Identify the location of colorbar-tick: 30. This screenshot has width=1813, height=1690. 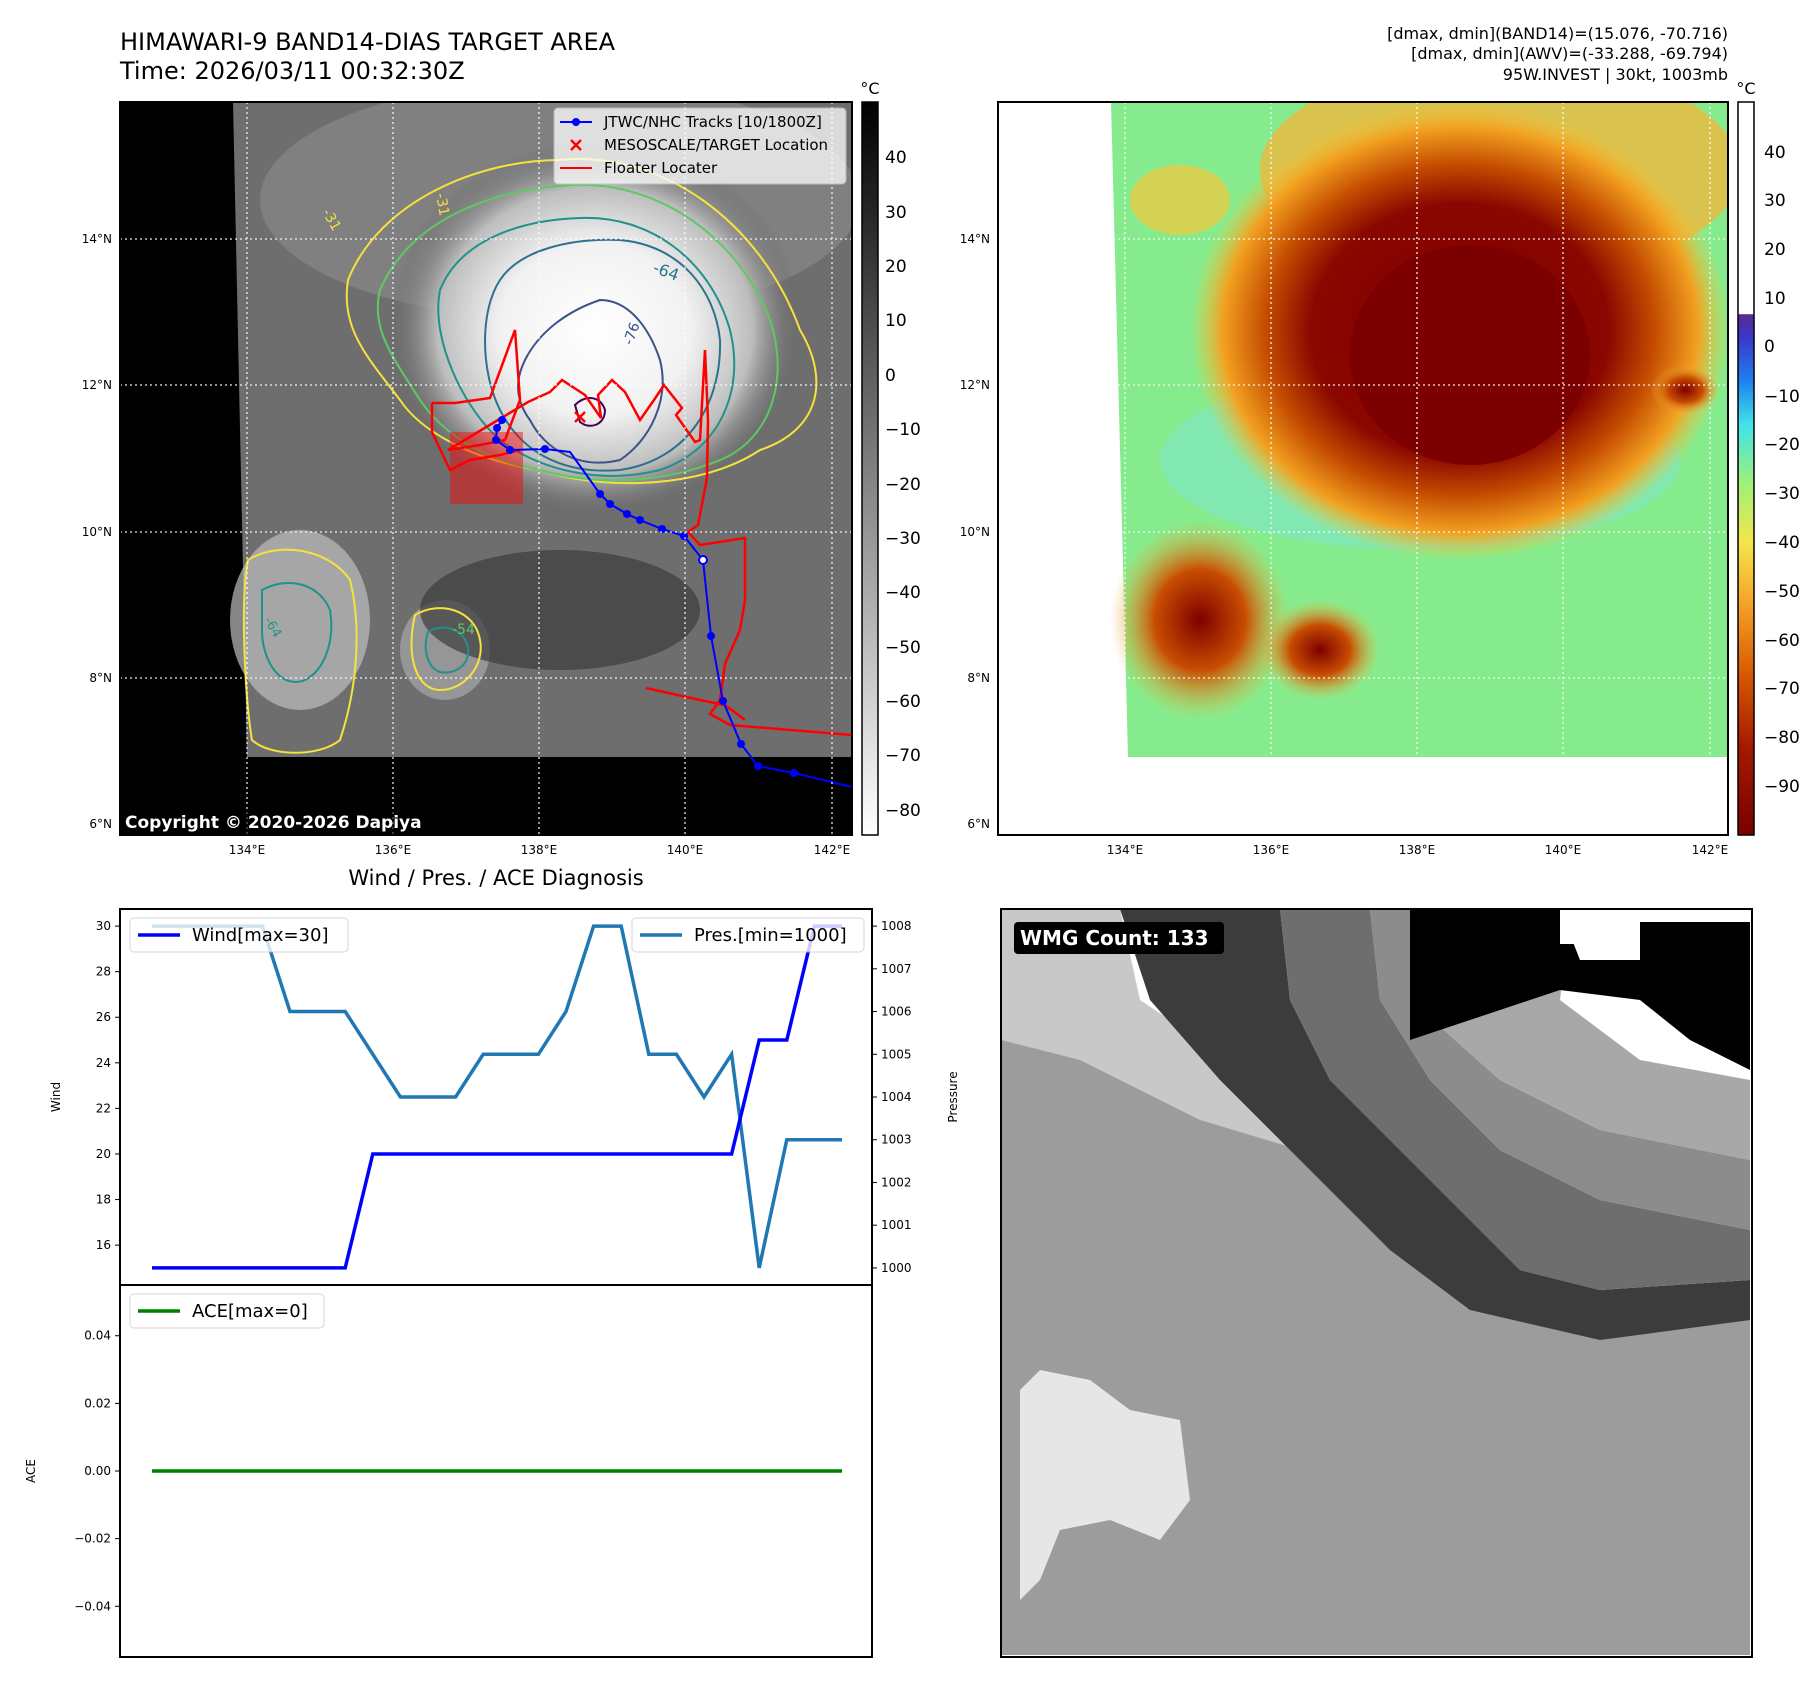
(1775, 201).